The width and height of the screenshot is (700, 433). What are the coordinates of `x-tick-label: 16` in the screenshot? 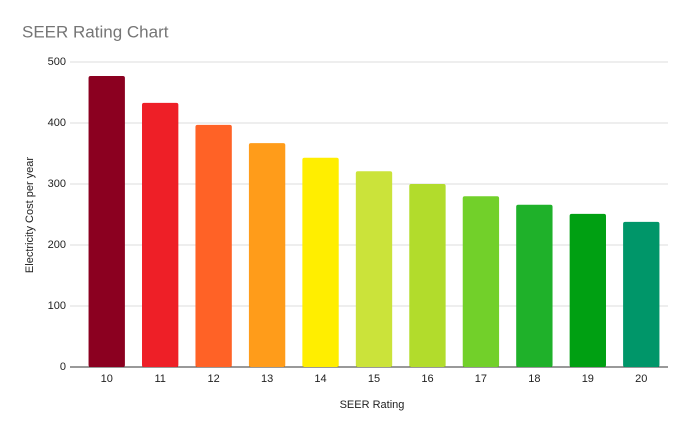 It's located at (427, 379).